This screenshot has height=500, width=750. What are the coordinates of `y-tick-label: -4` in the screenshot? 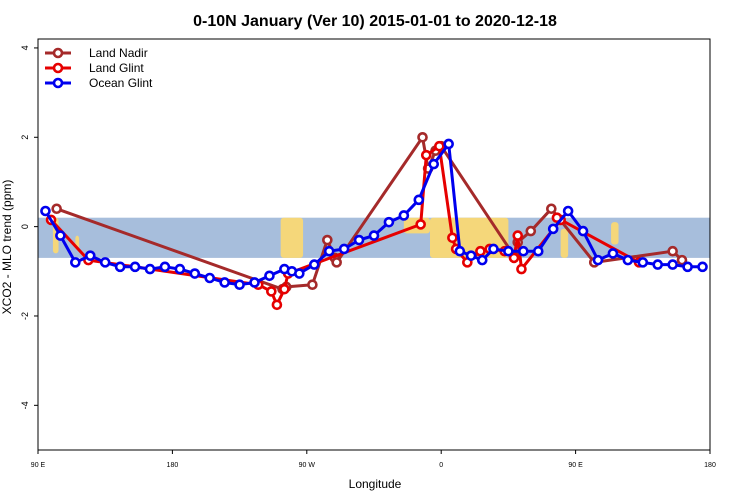 It's located at (25, 405).